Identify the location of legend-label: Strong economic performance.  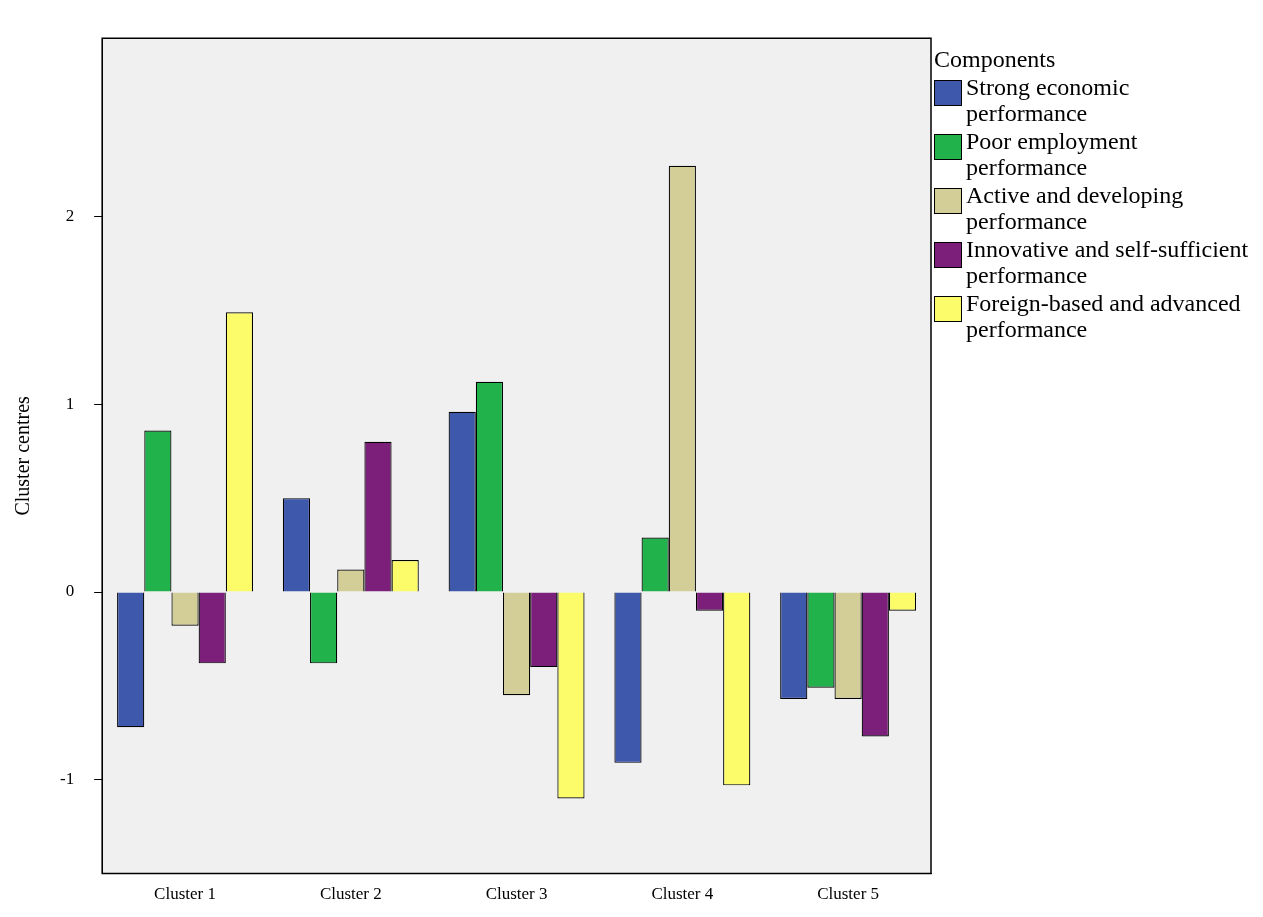
(1048, 100).